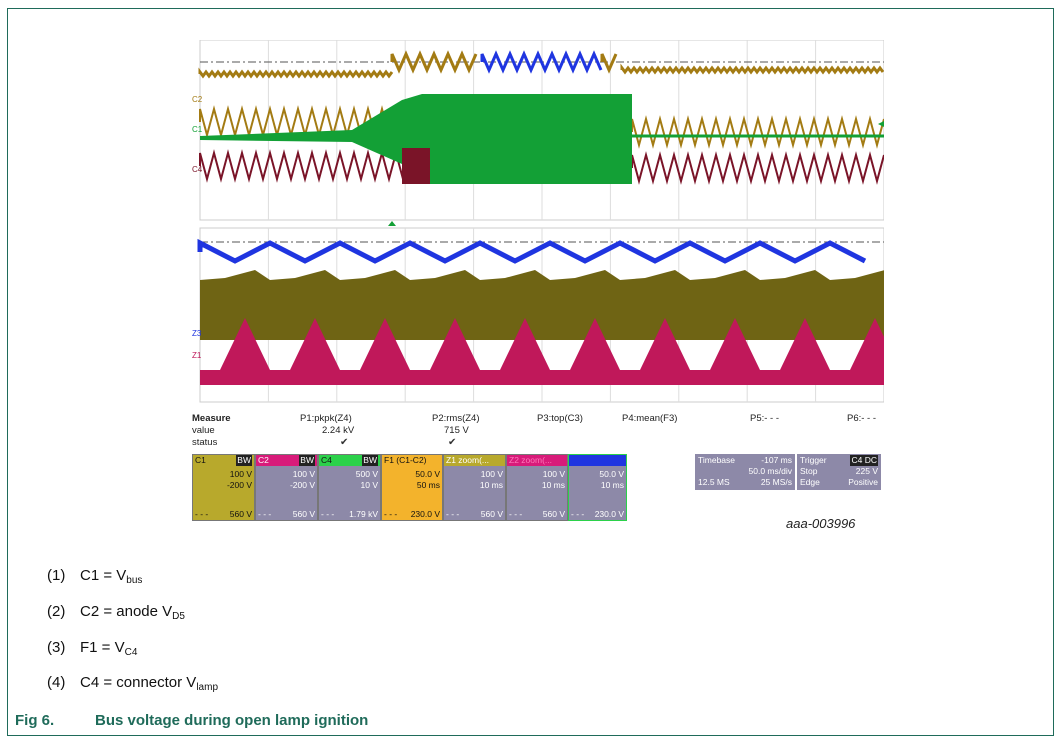  Describe the element at coordinates (134, 580) in the screenshot. I see `legend-subscript: bus` at that location.